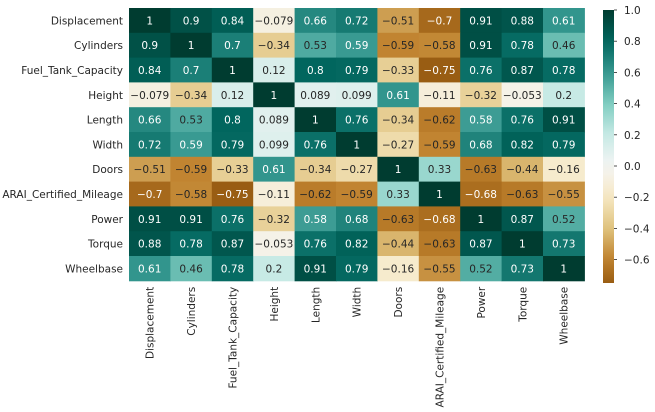 The width and height of the screenshot is (655, 412). I want to click on cell-value-label: 0.72, so click(356, 21).